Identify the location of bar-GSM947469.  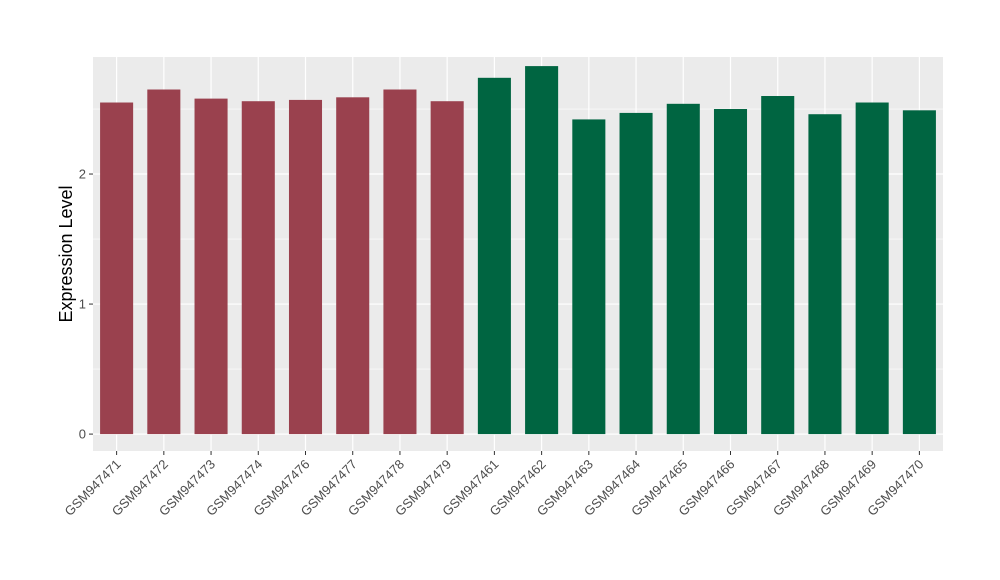
(872, 268).